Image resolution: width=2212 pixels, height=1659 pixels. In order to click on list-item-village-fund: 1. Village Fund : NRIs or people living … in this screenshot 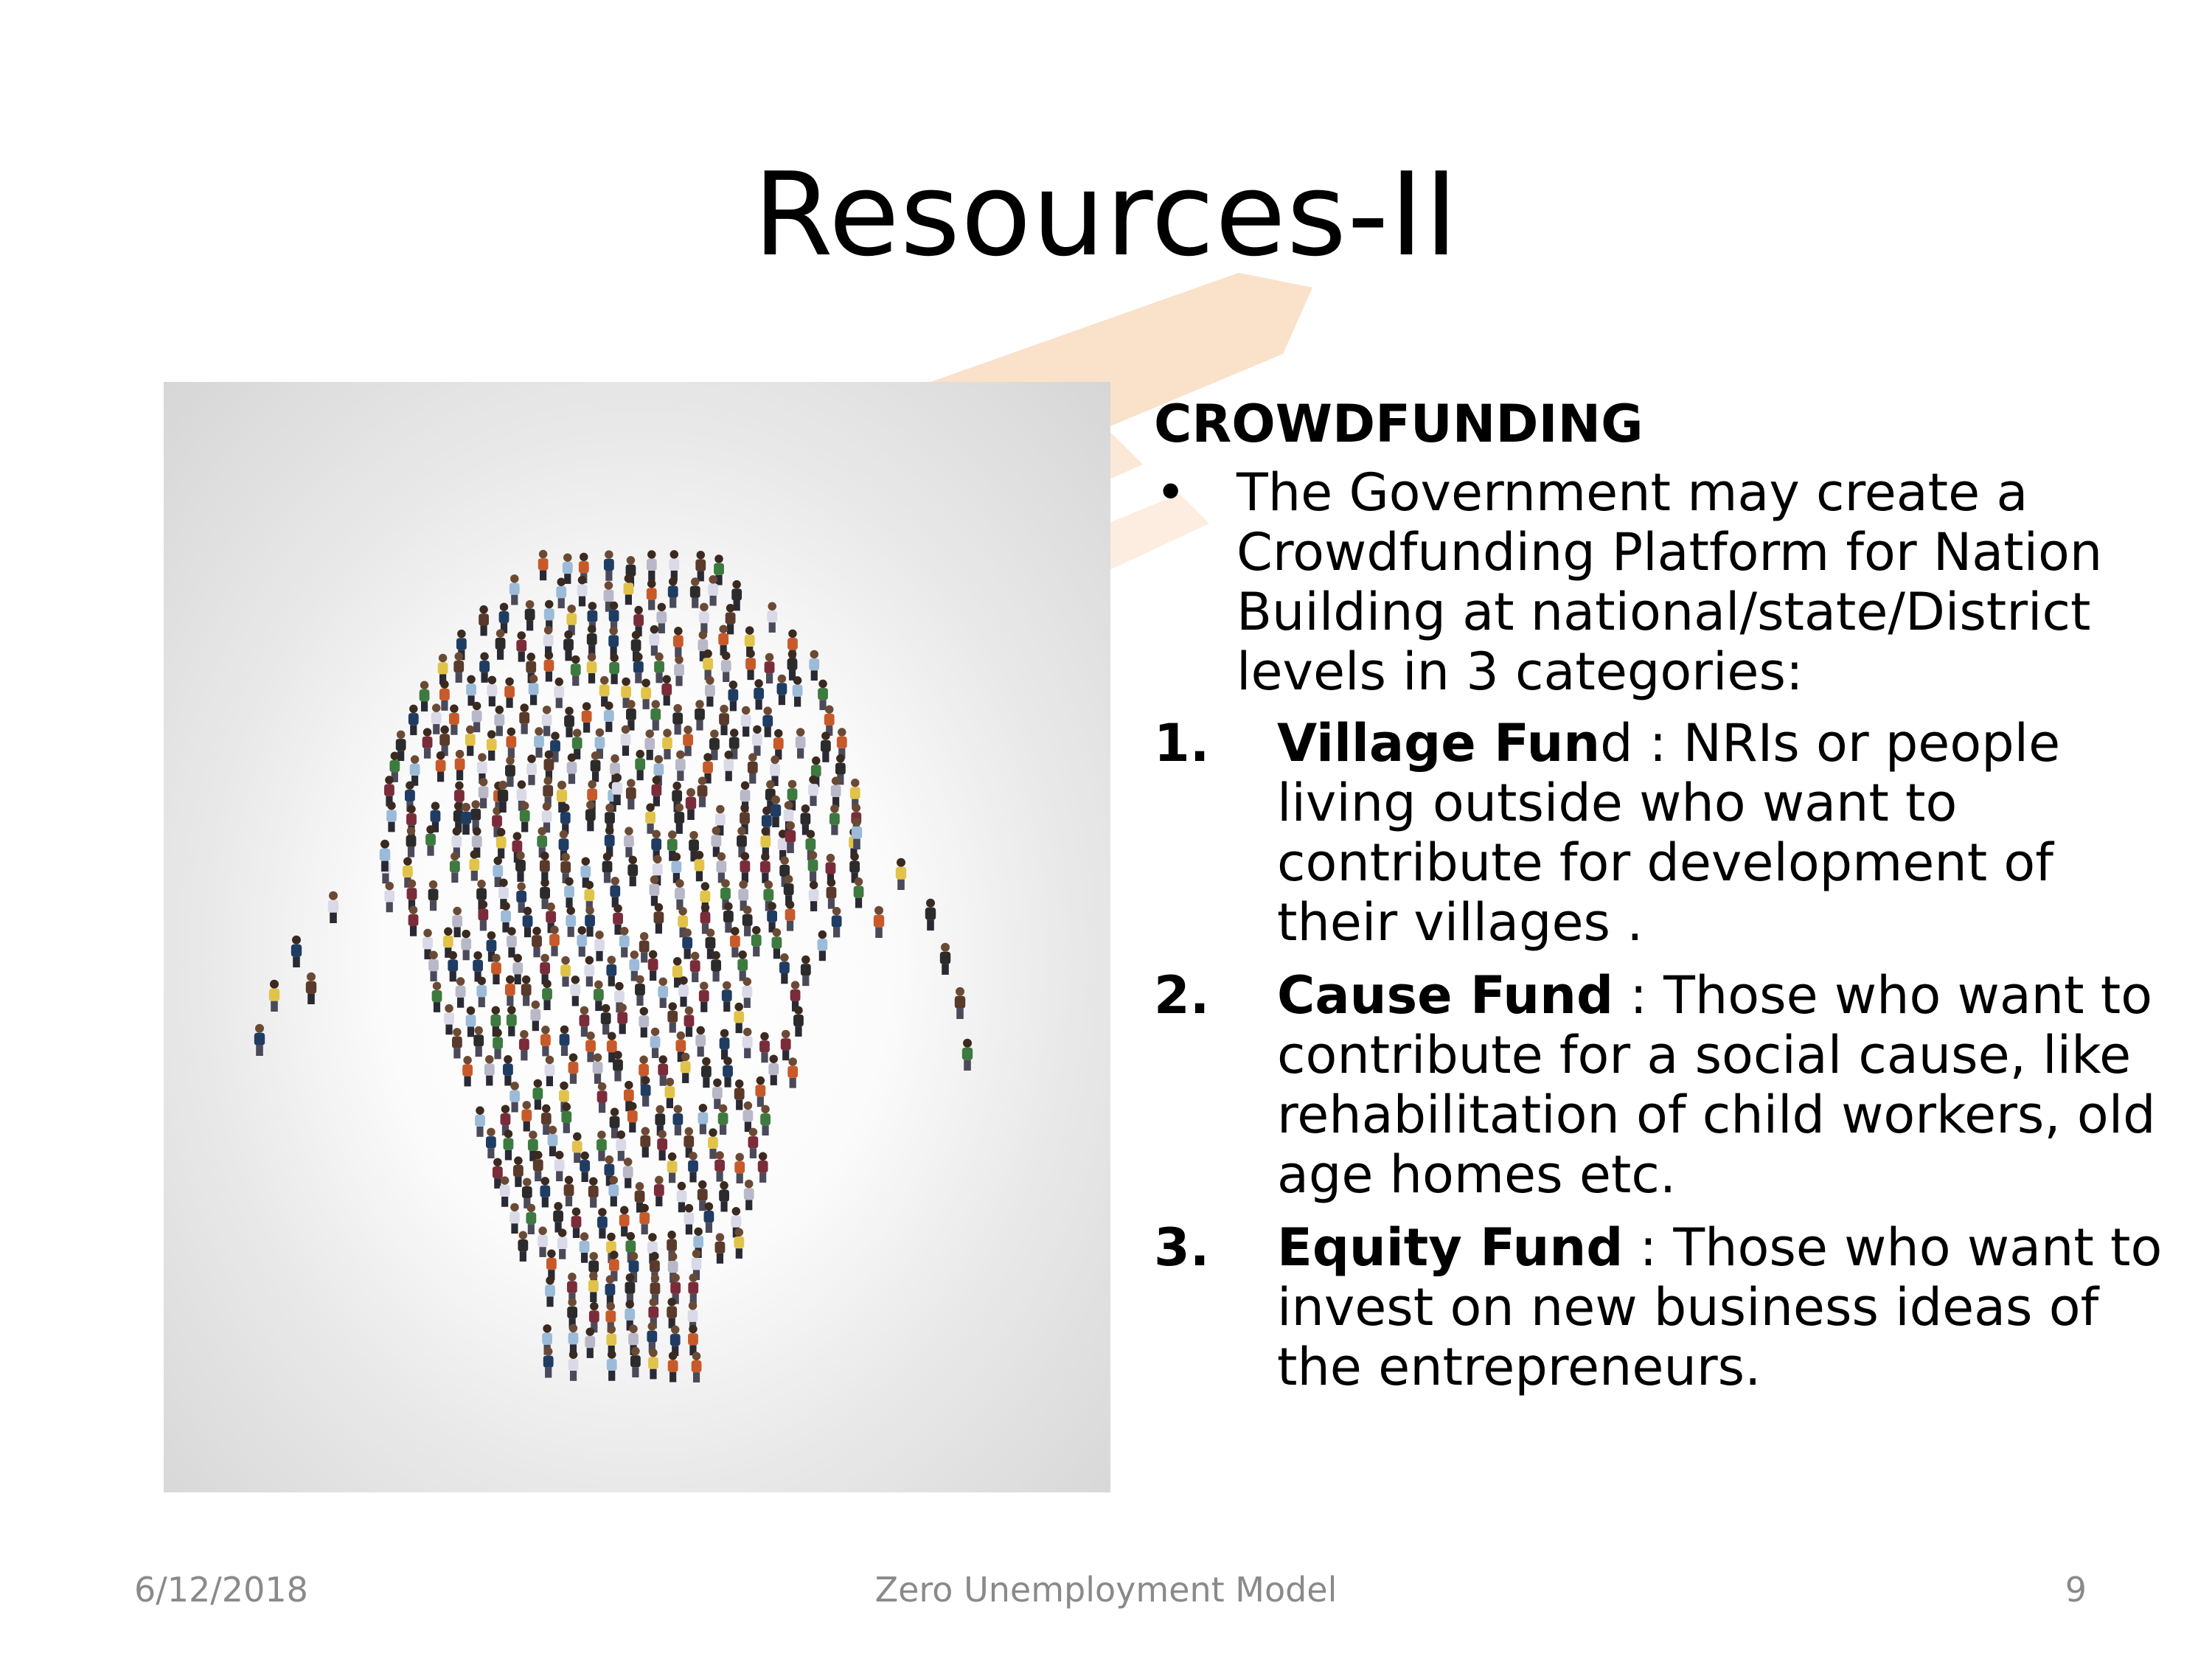, I will do `click(1662, 833)`.